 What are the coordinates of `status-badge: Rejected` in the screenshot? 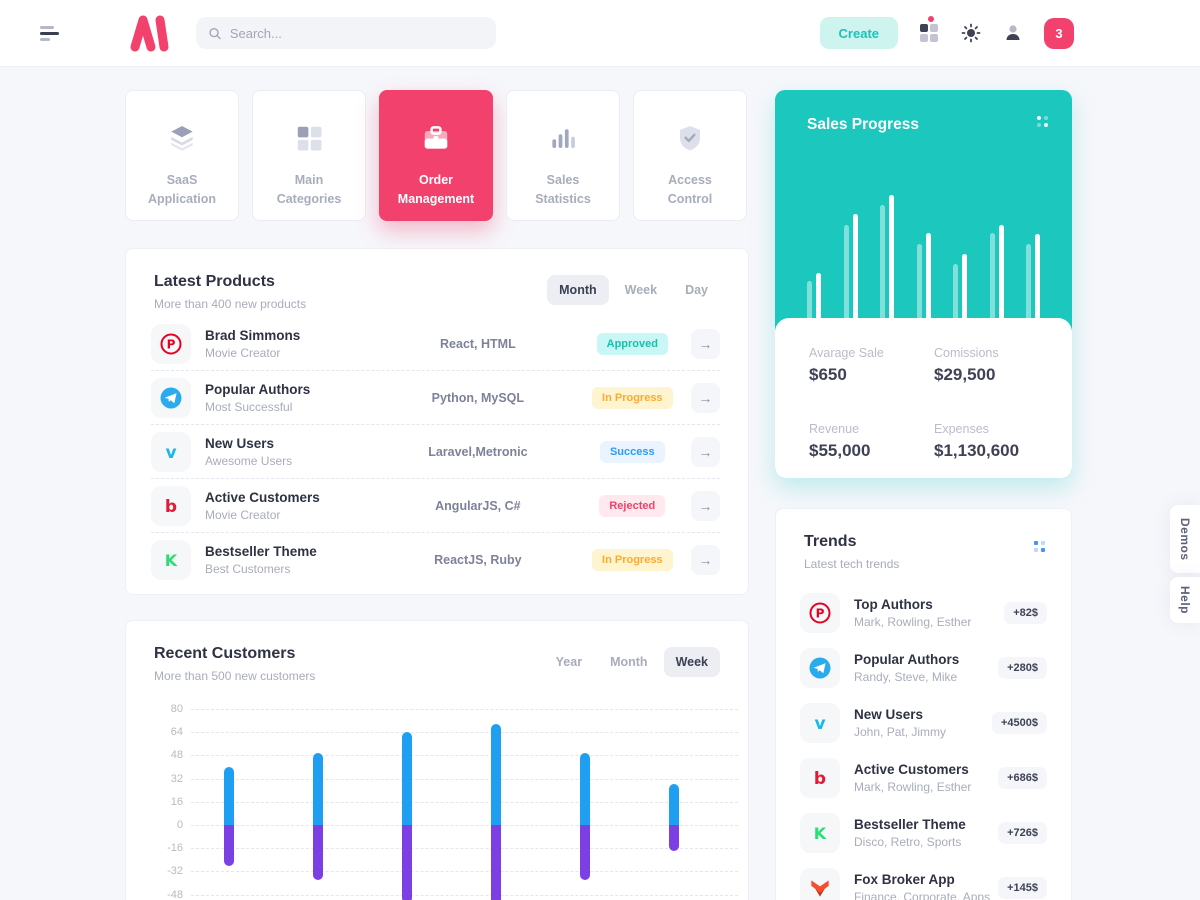 It's located at (632, 505).